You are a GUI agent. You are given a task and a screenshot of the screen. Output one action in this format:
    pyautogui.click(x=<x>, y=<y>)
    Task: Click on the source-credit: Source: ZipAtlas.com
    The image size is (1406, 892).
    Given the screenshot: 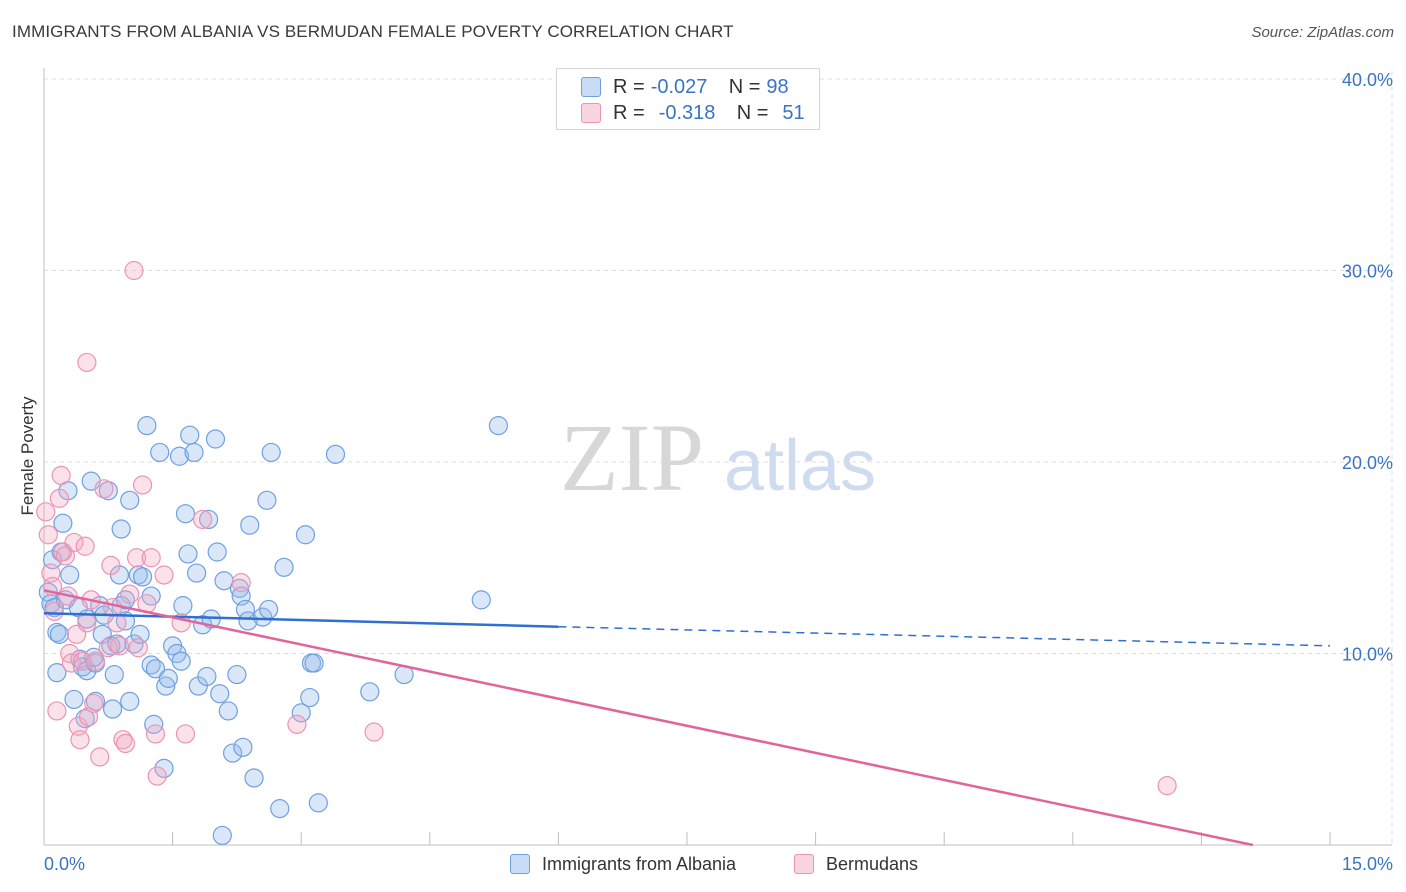 What is the action you would take?
    pyautogui.click(x=1322, y=32)
    